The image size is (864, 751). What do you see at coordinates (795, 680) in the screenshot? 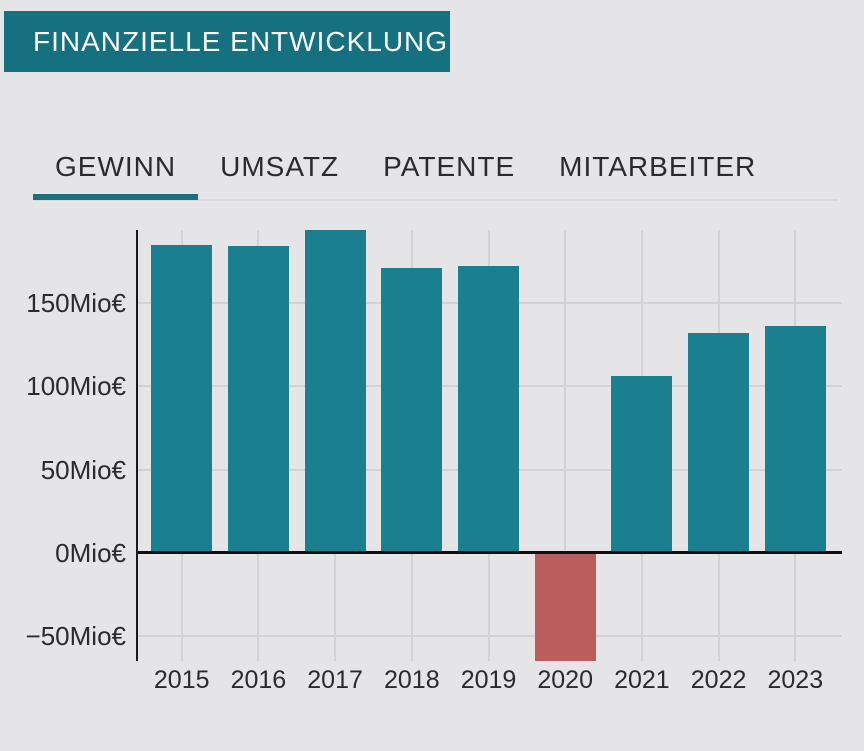
I see `x-tick-label: 2023` at bounding box center [795, 680].